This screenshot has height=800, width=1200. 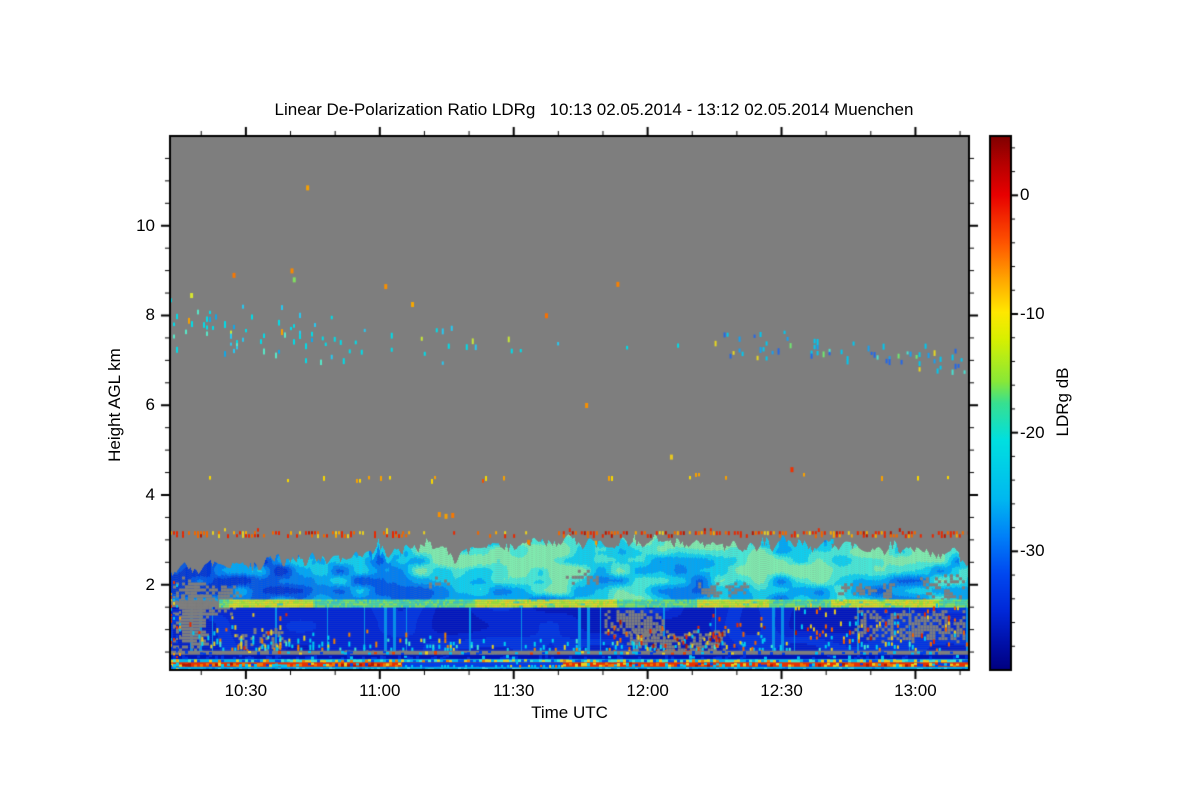 What do you see at coordinates (1032, 551) in the screenshot?
I see `colorbar-tick-label: -30` at bounding box center [1032, 551].